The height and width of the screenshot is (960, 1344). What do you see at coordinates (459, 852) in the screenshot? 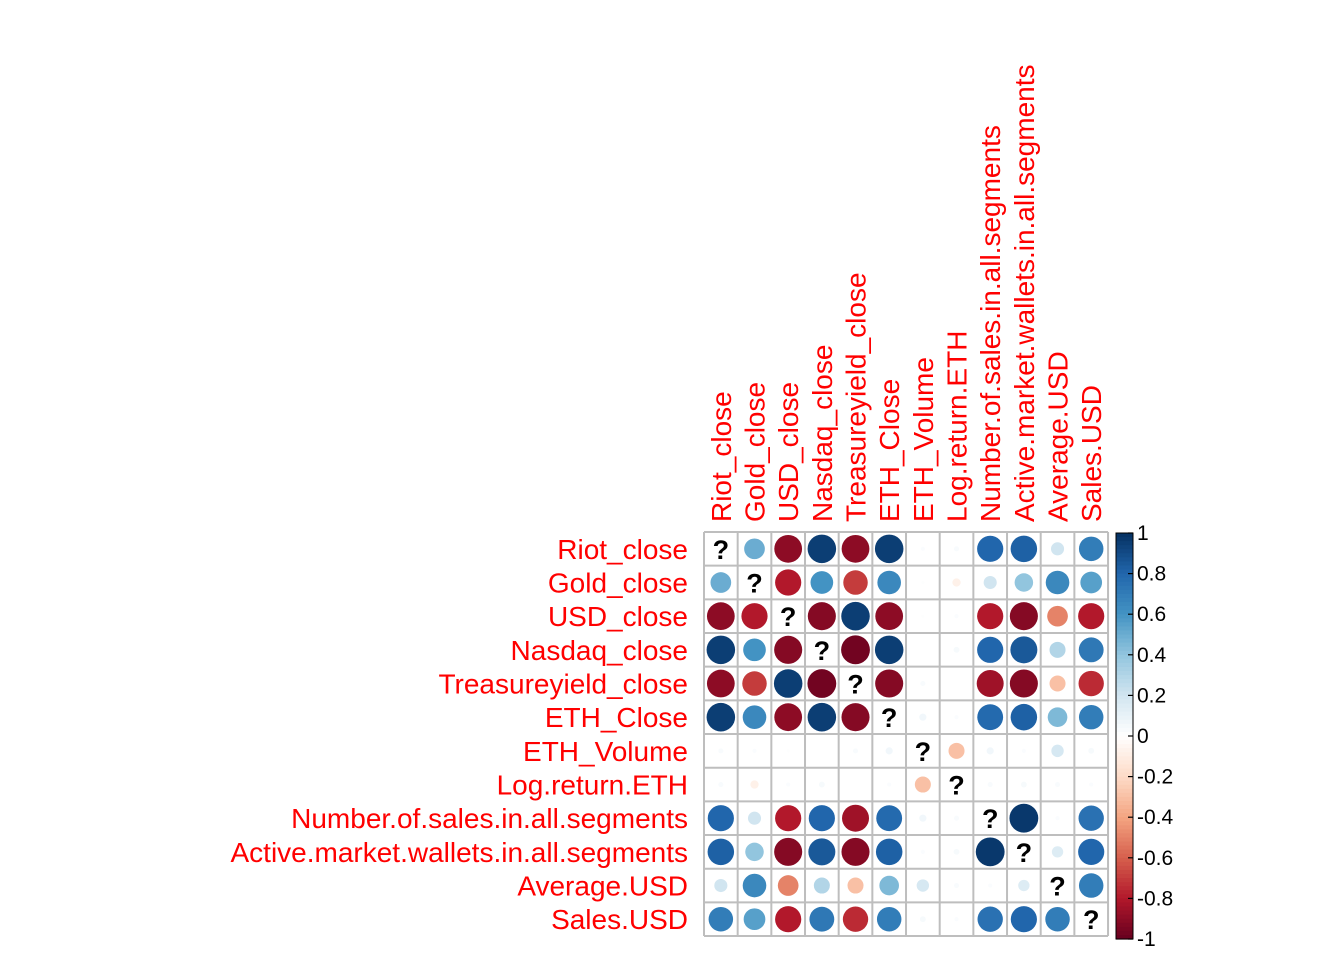
I see `row-label: Active.market.wallets.in.all.segments` at bounding box center [459, 852].